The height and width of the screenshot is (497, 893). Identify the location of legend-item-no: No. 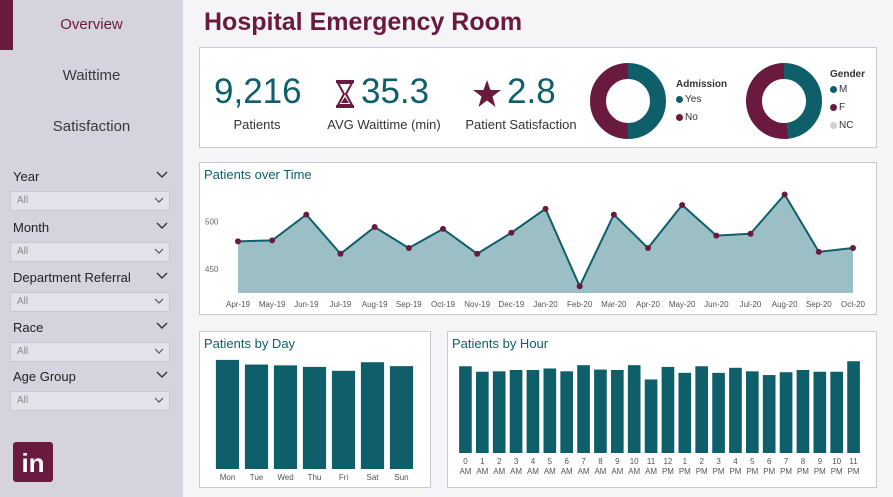
(687, 117).